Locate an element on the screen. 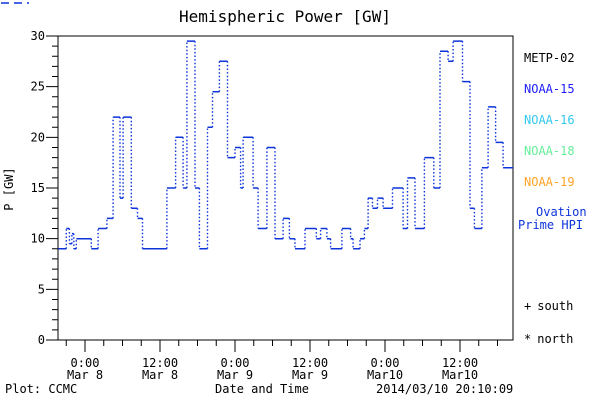 Image resolution: width=600 pixels, height=400 pixels. legend-ovation-line2: Prime HPI is located at coordinates (551, 225).